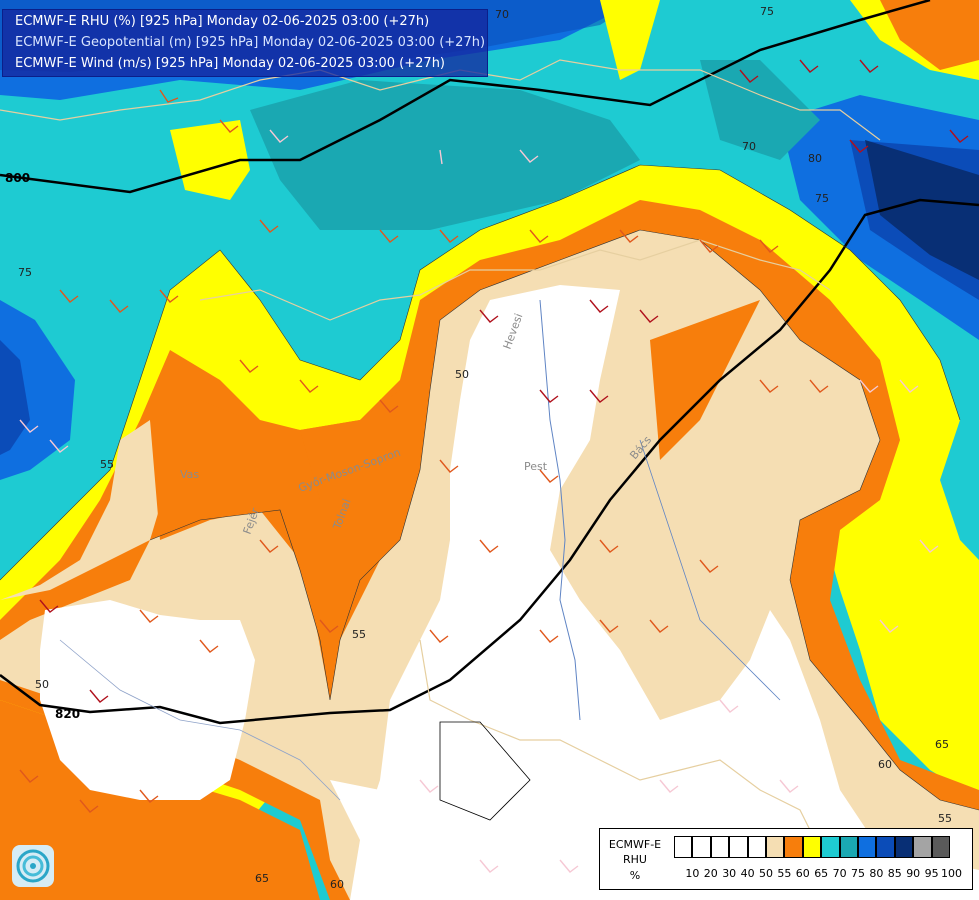  I want to click on legend-tick-label: 90, so click(913, 873).